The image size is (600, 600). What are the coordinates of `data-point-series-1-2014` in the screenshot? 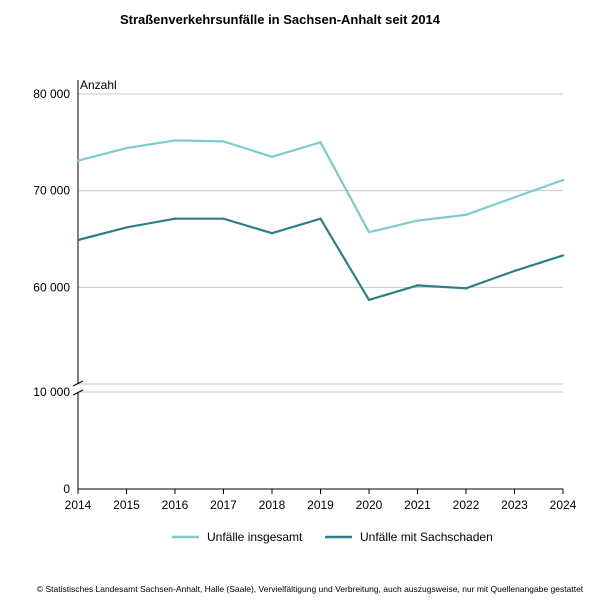 It's located at (78, 160).